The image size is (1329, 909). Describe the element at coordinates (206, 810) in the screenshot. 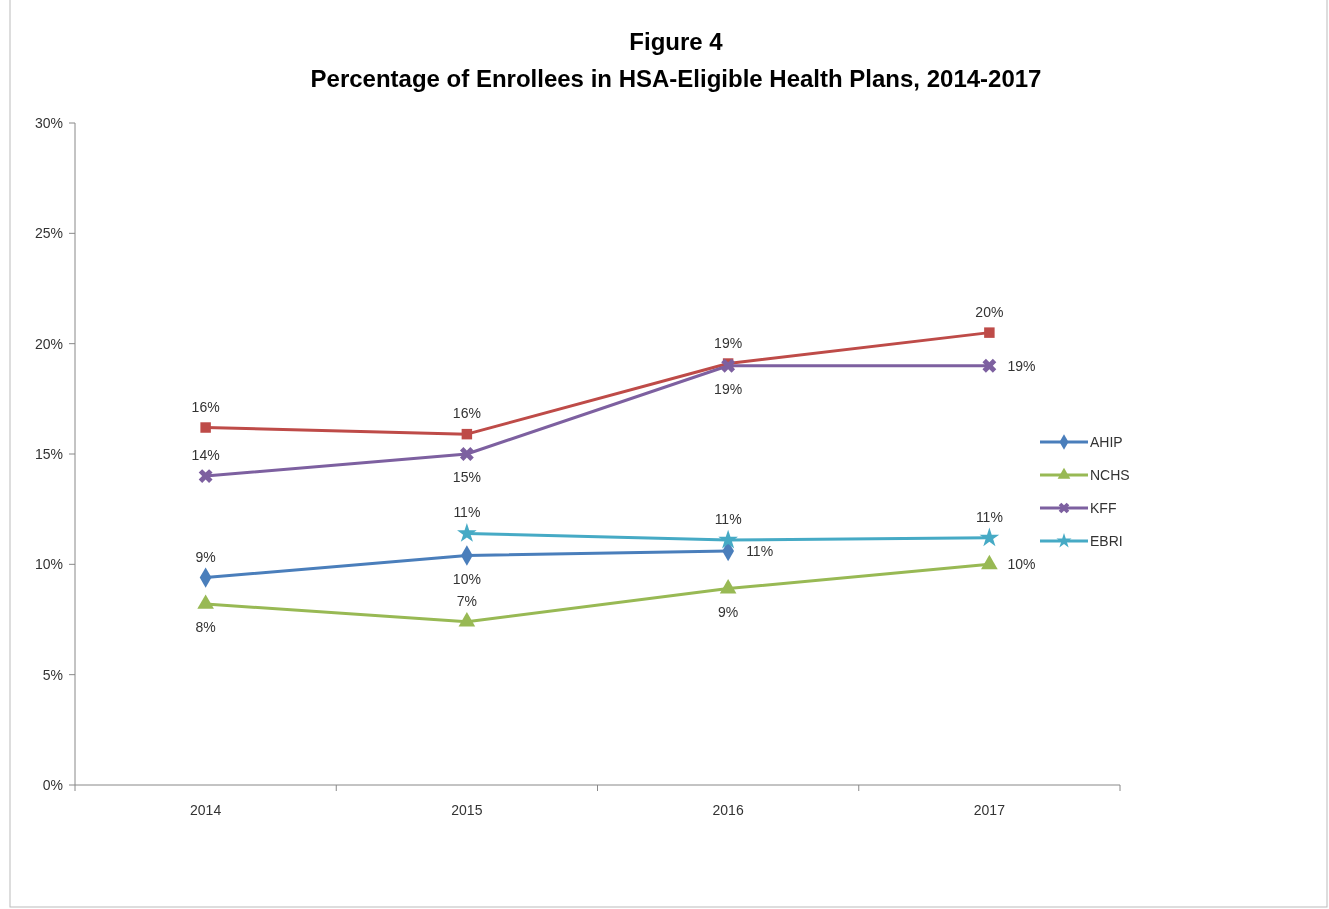

I see `x-tick-label: 2014` at that location.